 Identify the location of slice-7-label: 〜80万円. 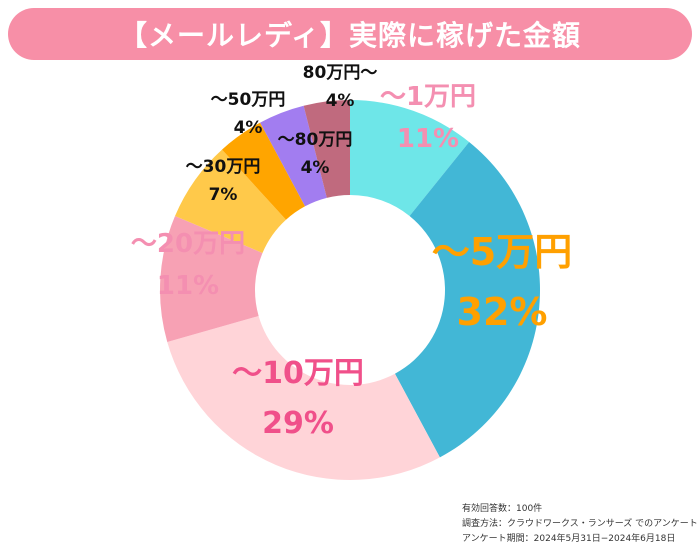
(315, 140).